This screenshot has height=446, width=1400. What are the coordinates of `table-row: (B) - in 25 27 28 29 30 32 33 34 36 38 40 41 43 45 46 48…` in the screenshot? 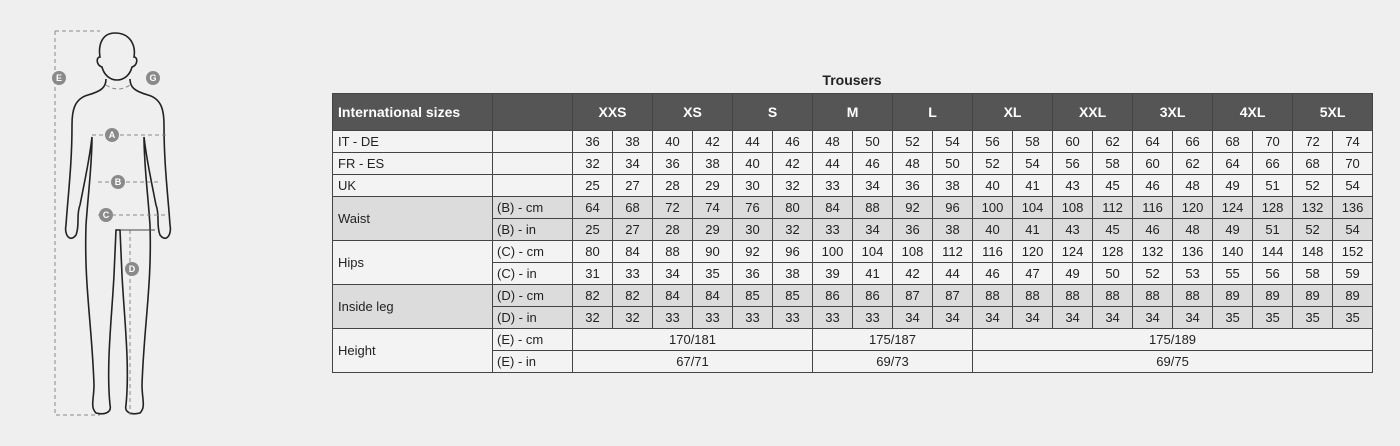 It's located at (853, 229).